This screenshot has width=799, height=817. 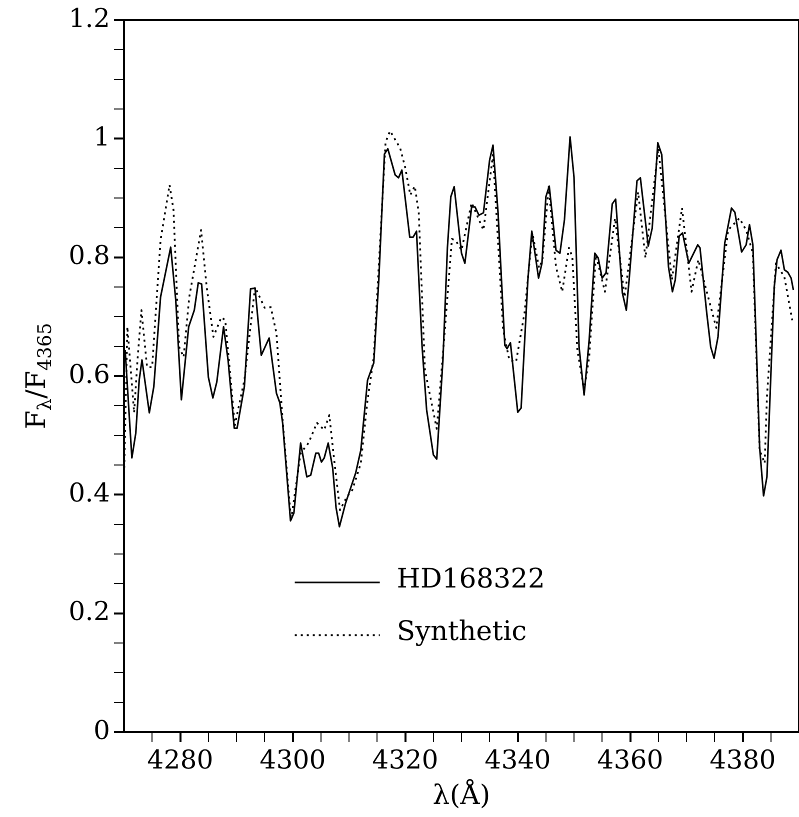 What do you see at coordinates (471, 578) in the screenshot?
I see `legend-label: HD168322` at bounding box center [471, 578].